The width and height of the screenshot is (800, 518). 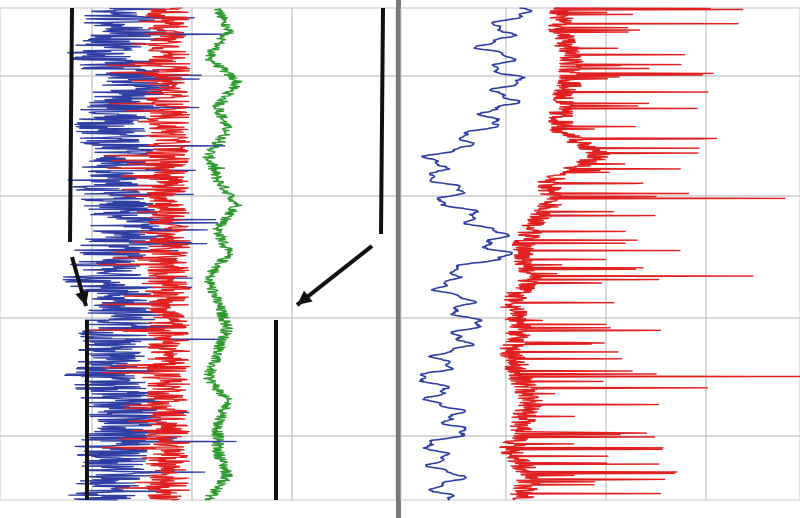 I want to click on panel-divider, so click(x=398, y=259).